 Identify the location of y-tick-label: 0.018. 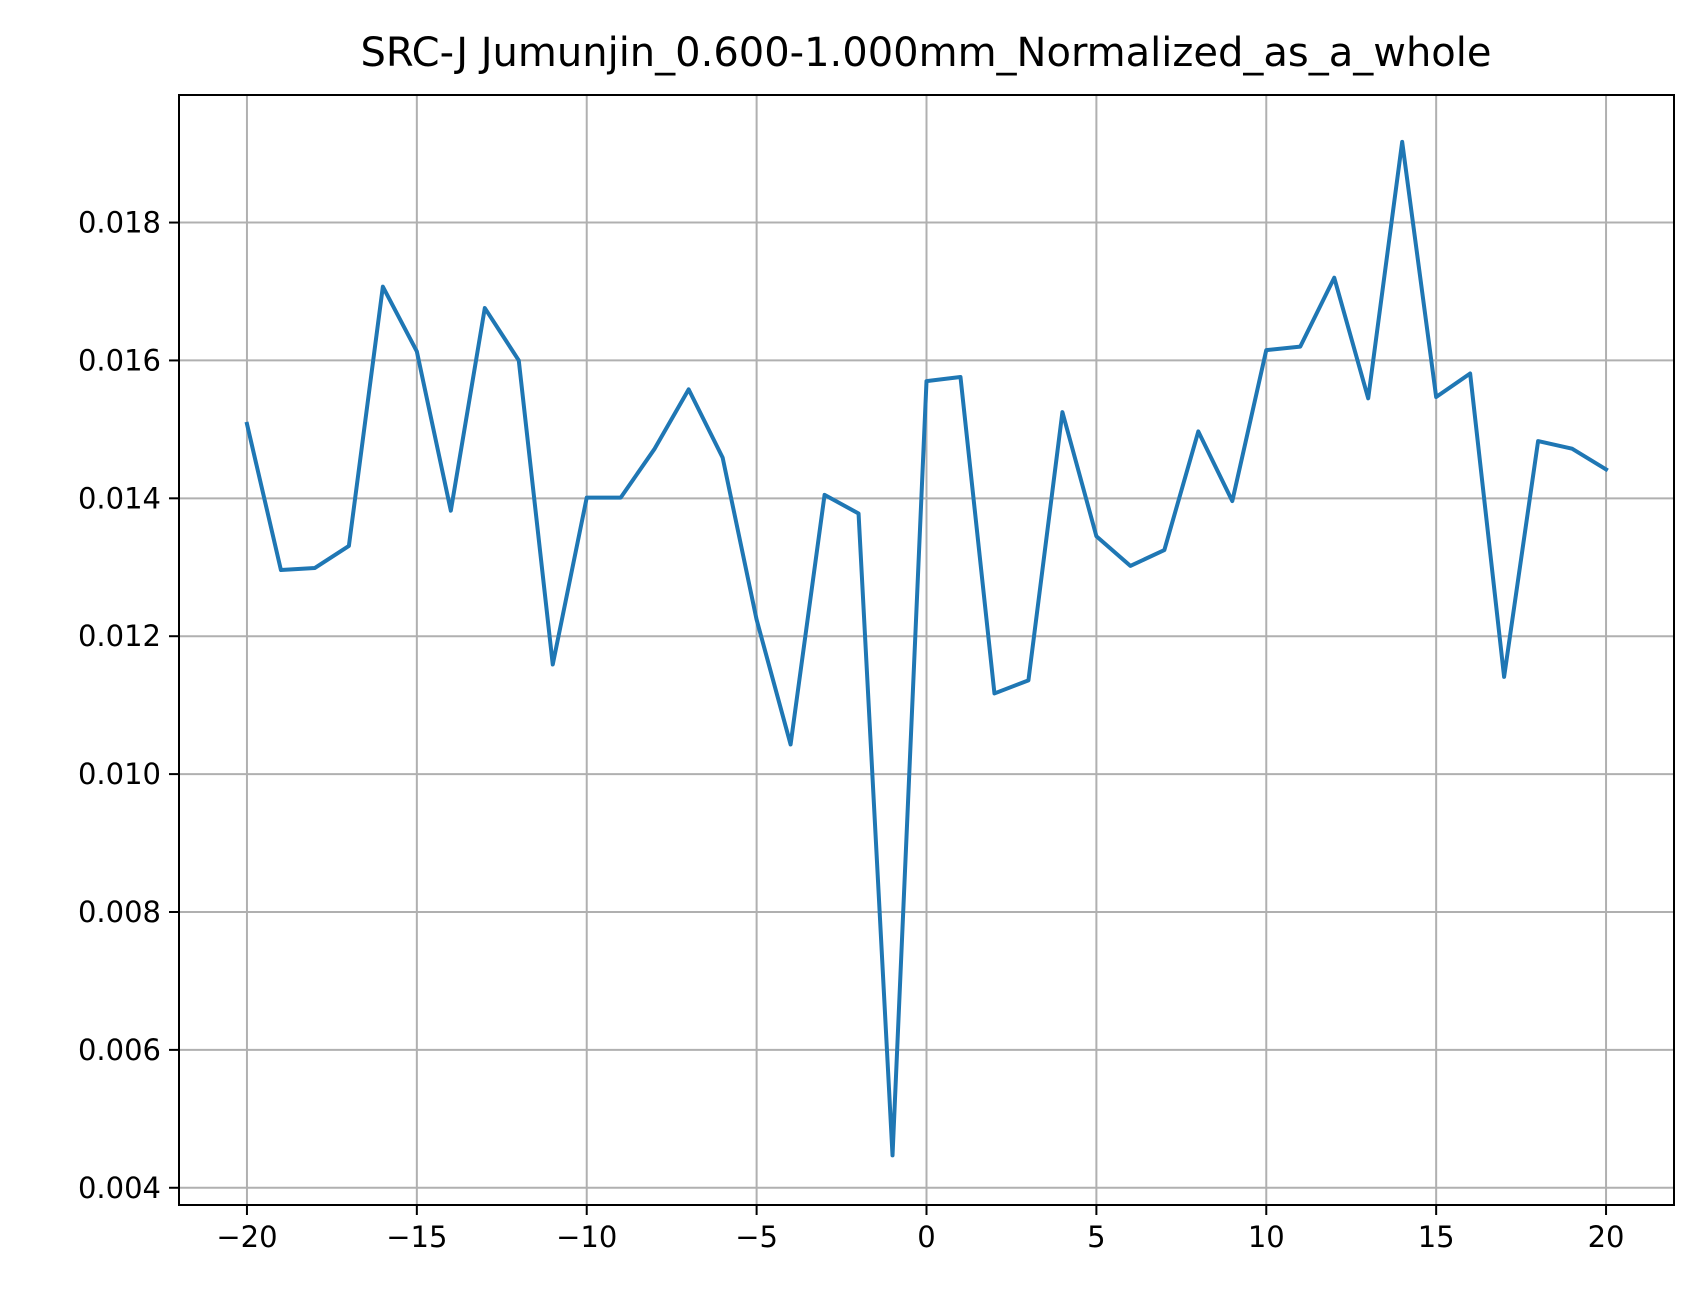
(119, 223).